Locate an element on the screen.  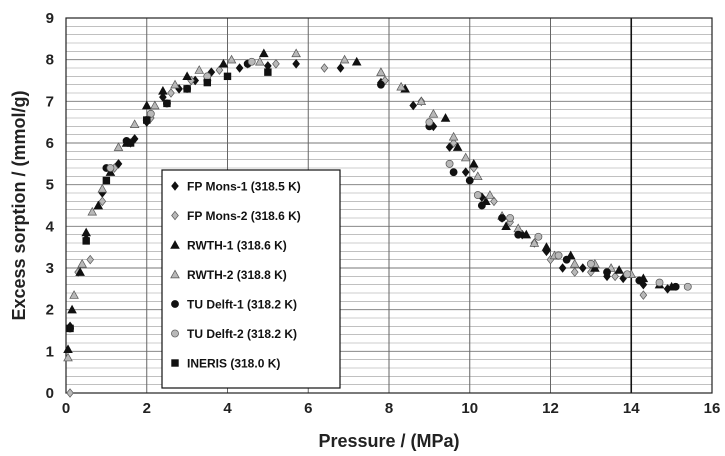
legend-label: TU Delft-2 (318.2 K) is located at coordinates (242, 334).